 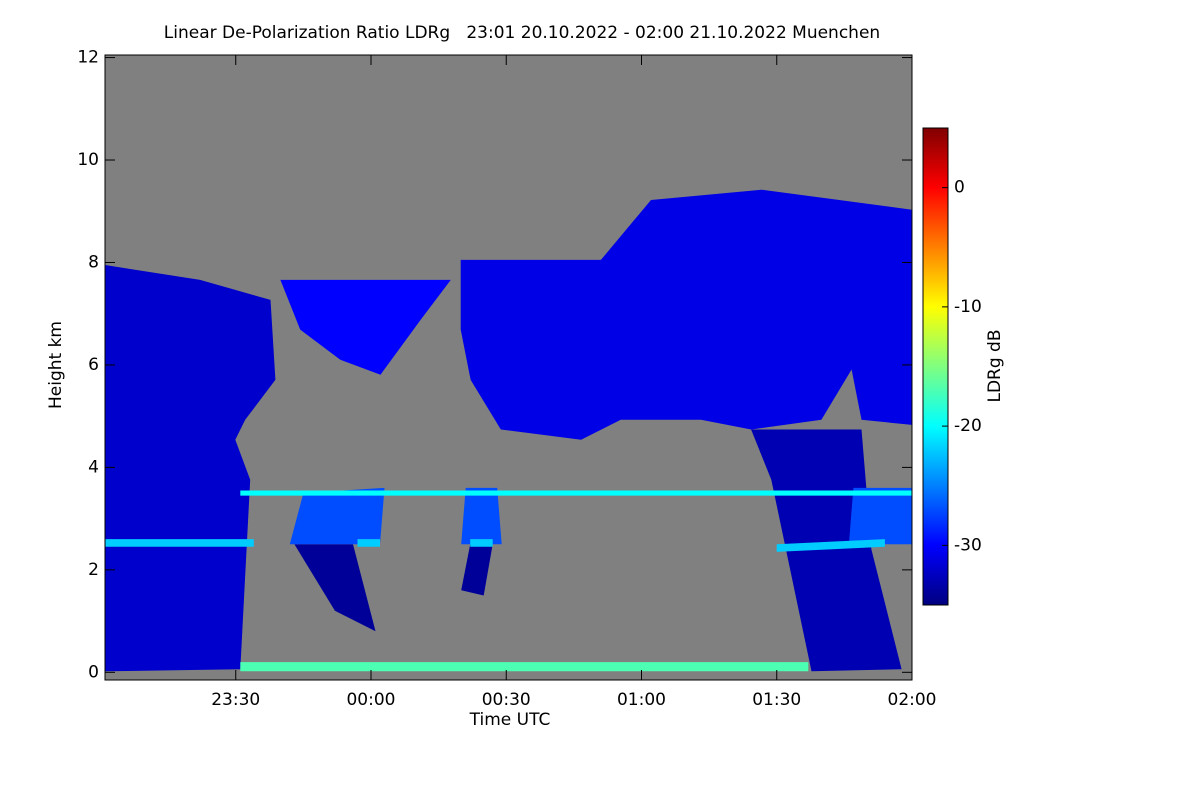 I want to click on x-axis-label: Time UTC, so click(x=510, y=720).